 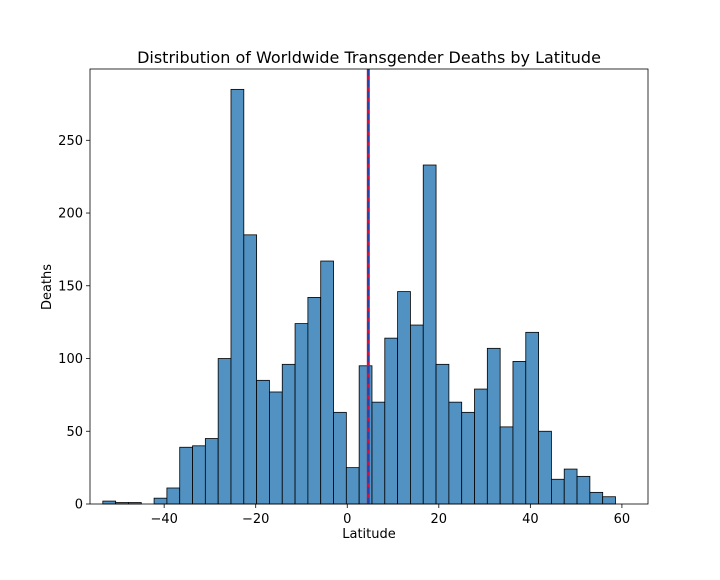 What do you see at coordinates (439, 519) in the screenshot?
I see `x-tick-label: 20` at bounding box center [439, 519].